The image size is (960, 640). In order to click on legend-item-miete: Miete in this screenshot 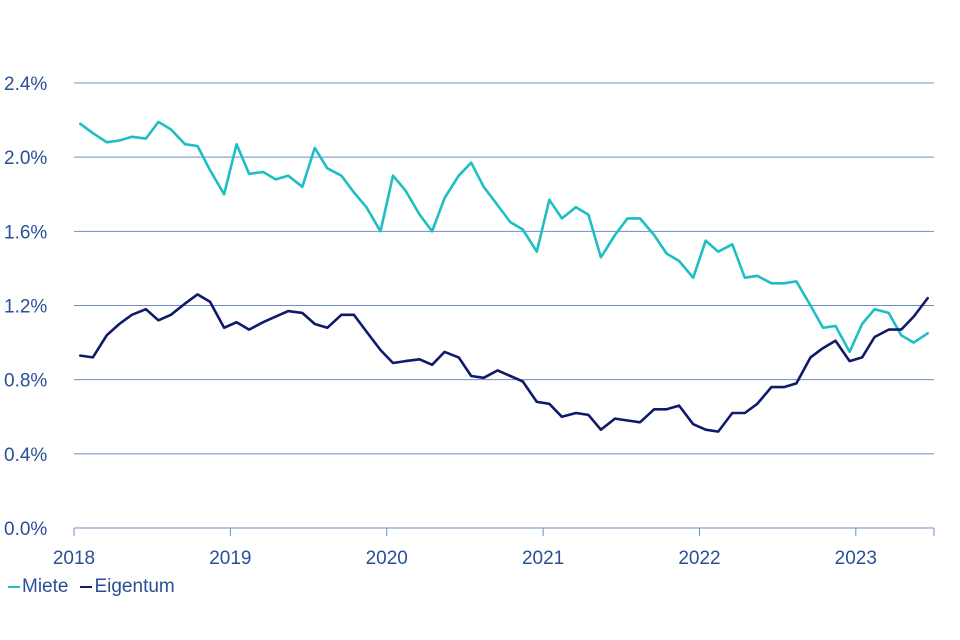, I will do `click(38, 587)`.